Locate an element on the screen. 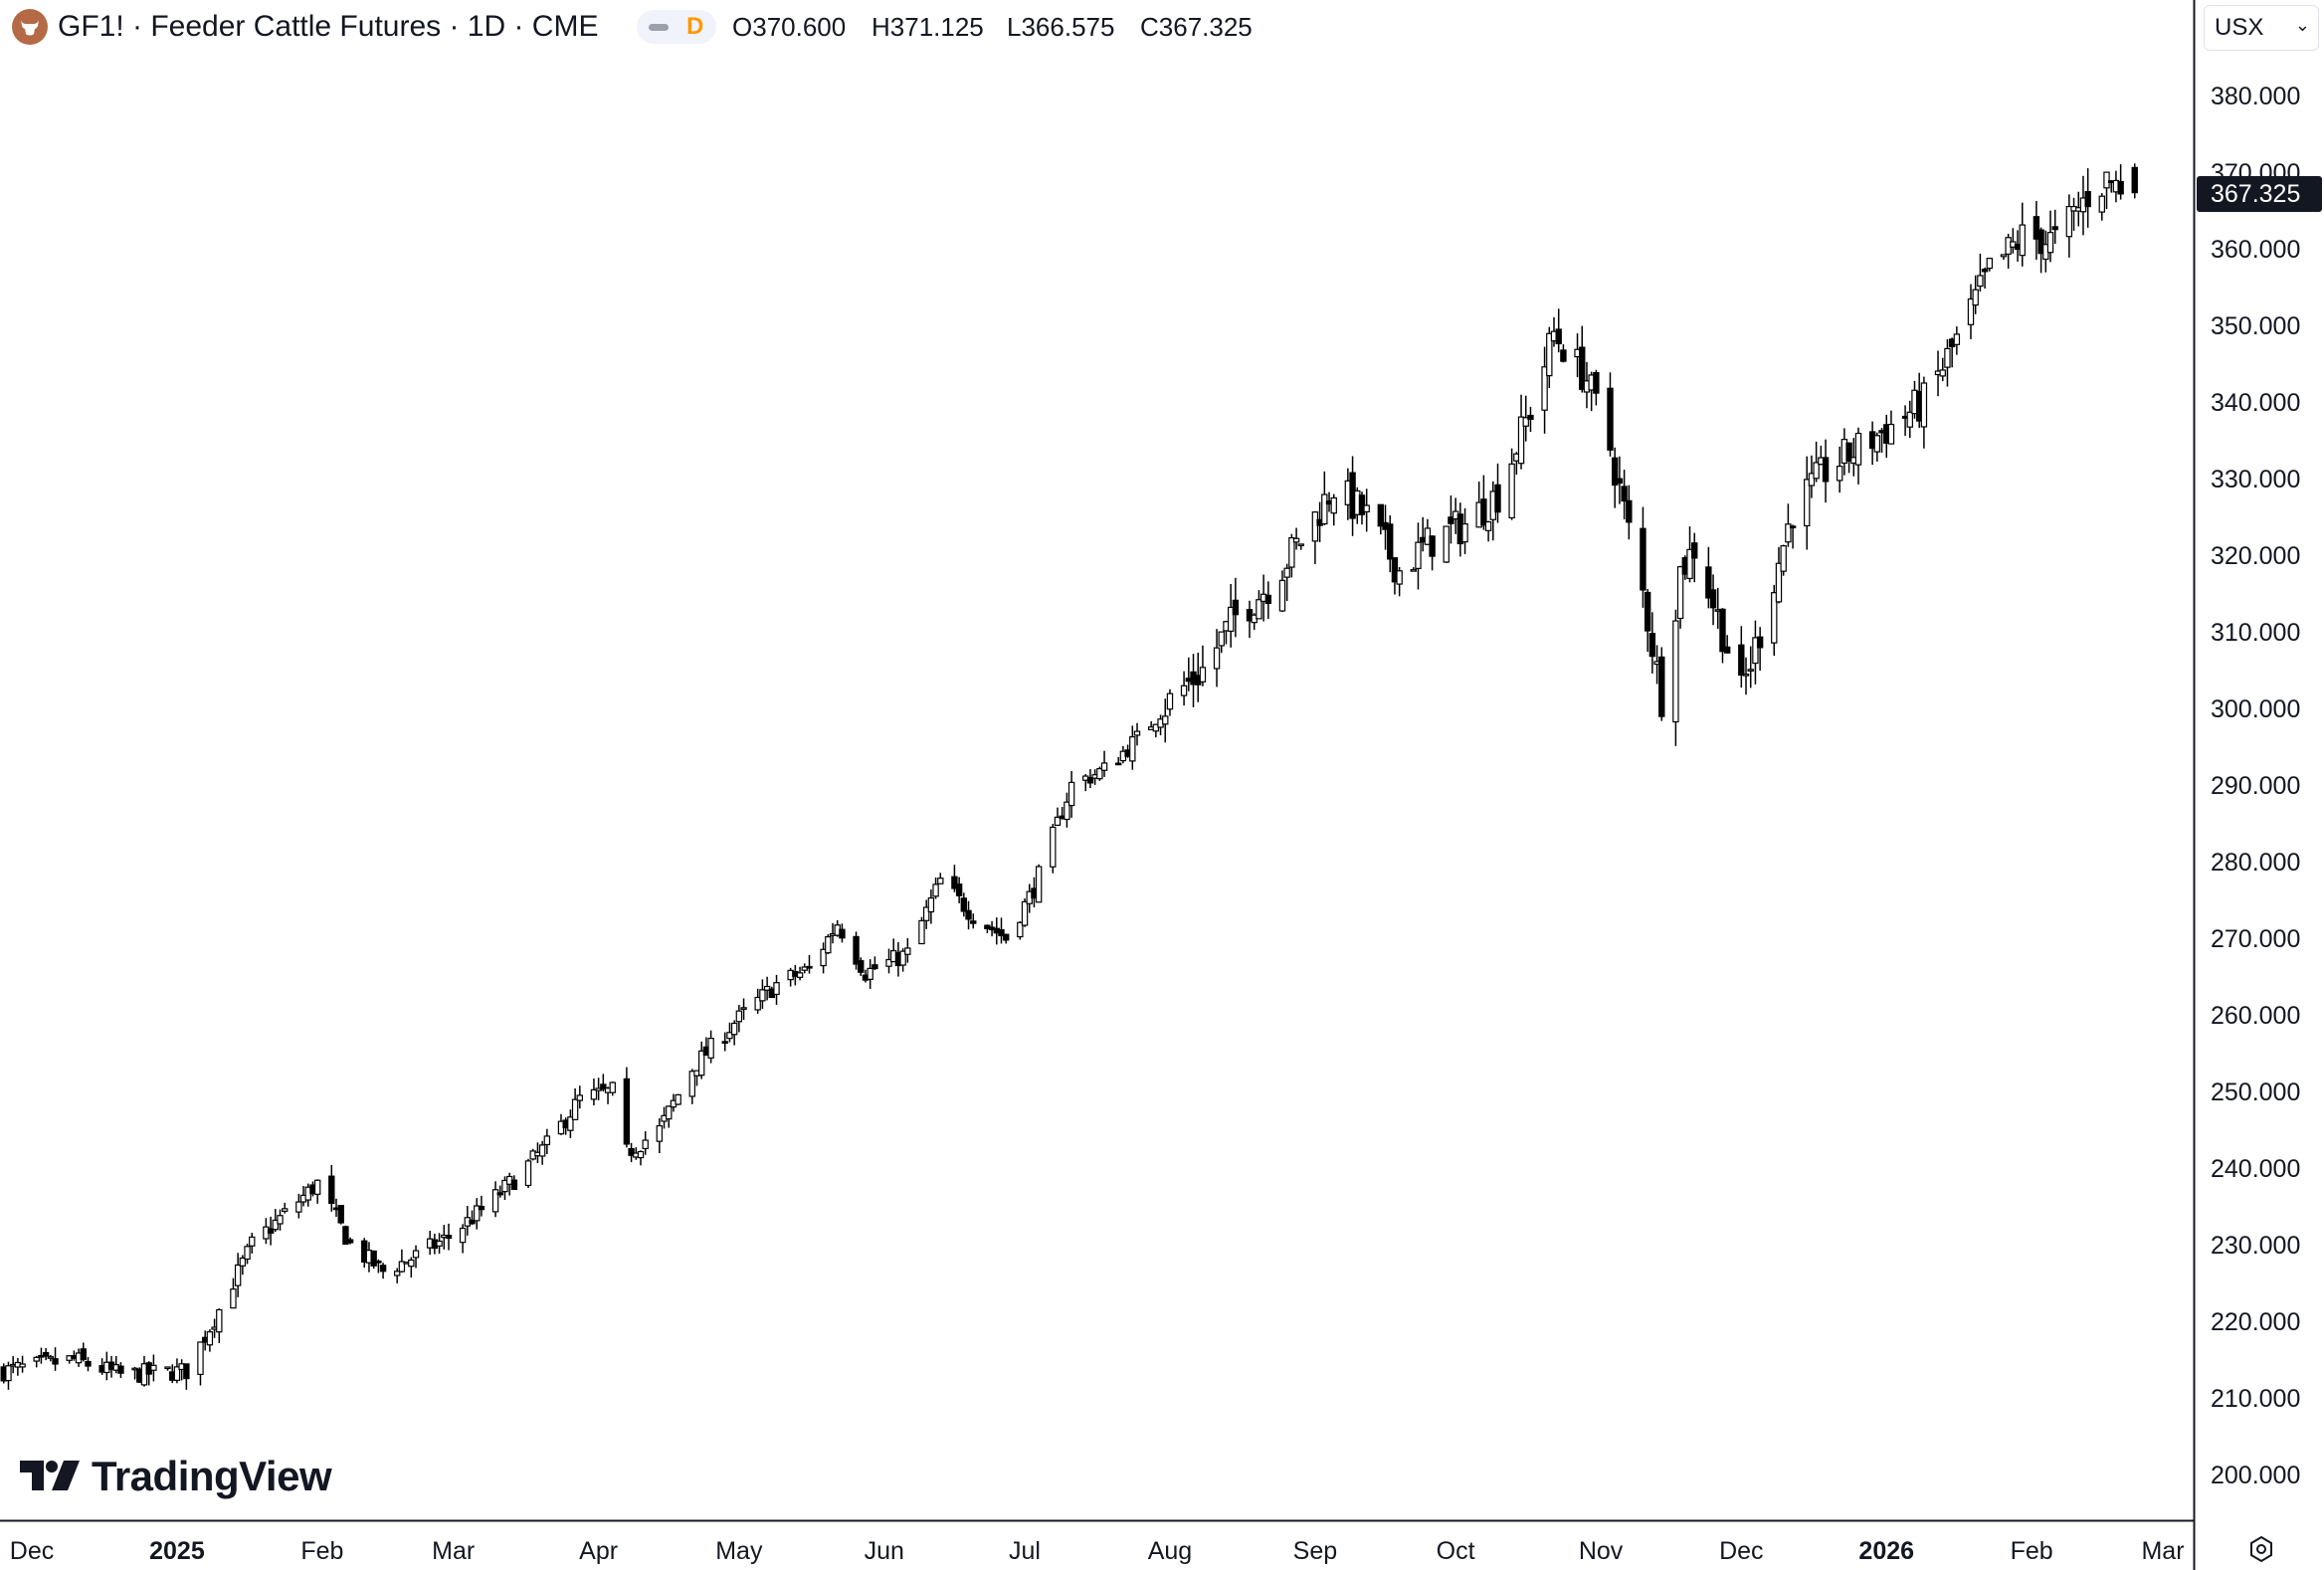 This screenshot has width=2324, height=1570. last-price-label: 367.325 is located at coordinates (2260, 194).